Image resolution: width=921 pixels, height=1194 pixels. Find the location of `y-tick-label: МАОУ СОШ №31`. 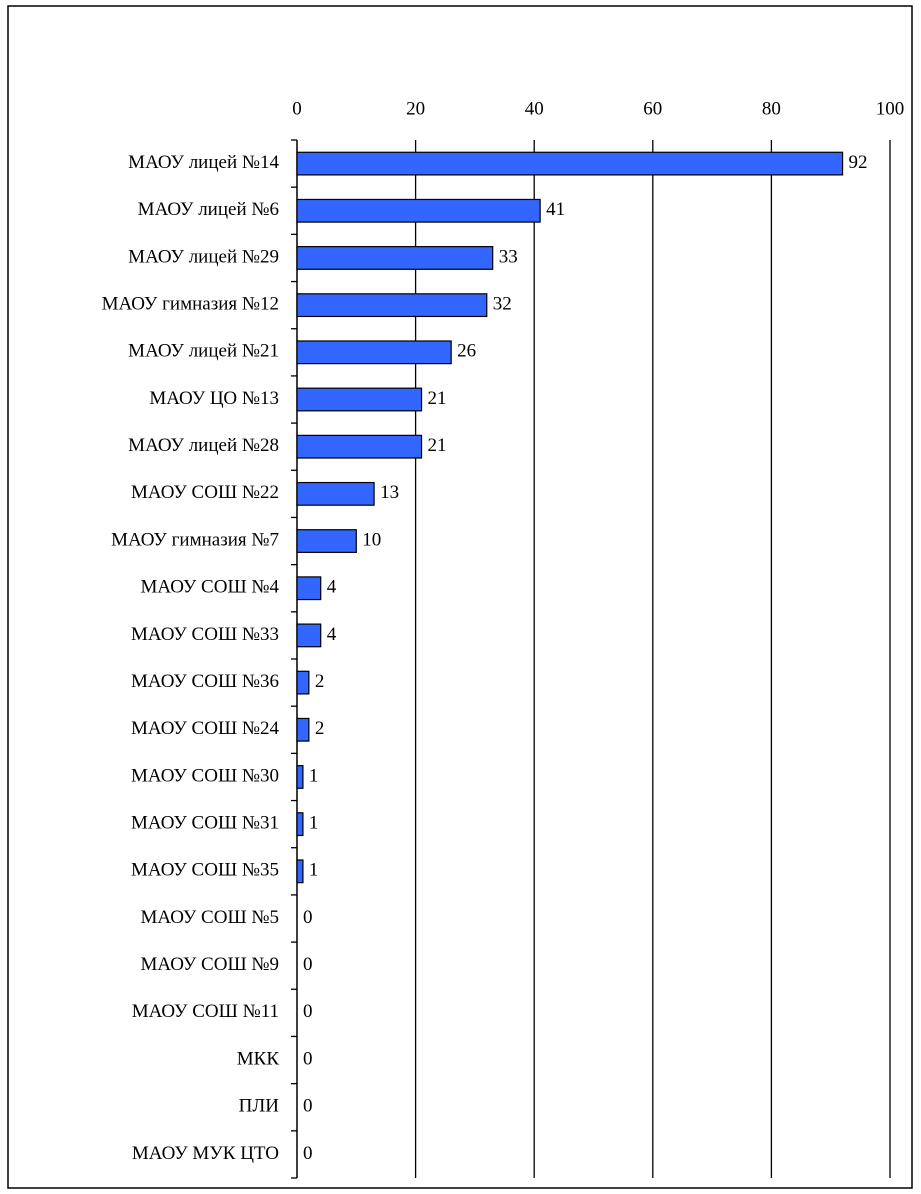

y-tick-label: МАОУ СОШ №31 is located at coordinates (205, 822).